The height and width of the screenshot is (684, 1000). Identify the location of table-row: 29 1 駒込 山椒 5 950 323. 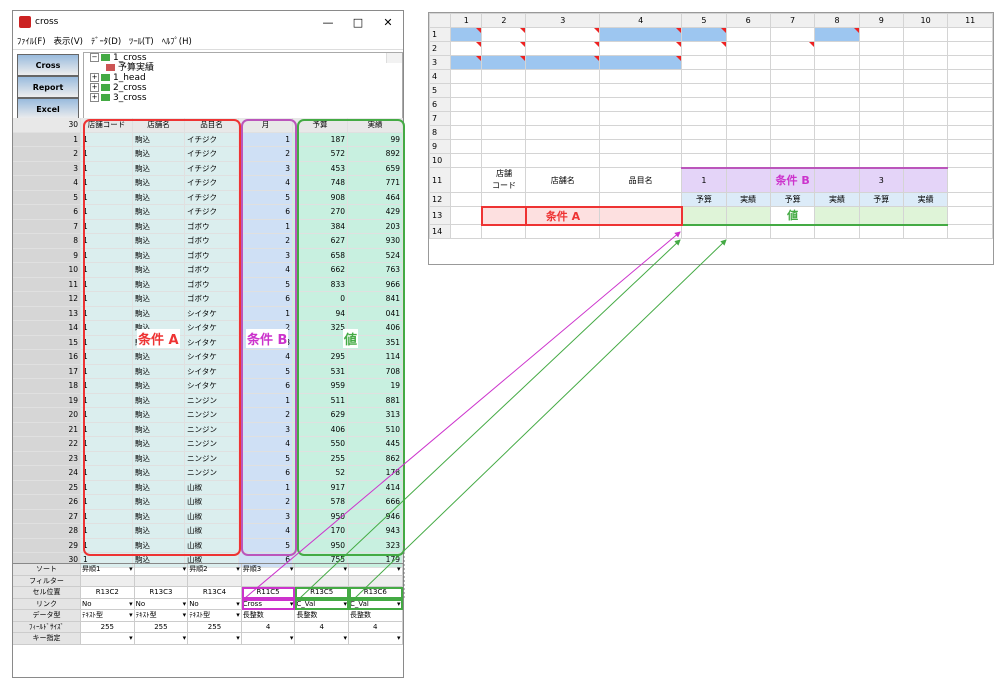
(208, 545).